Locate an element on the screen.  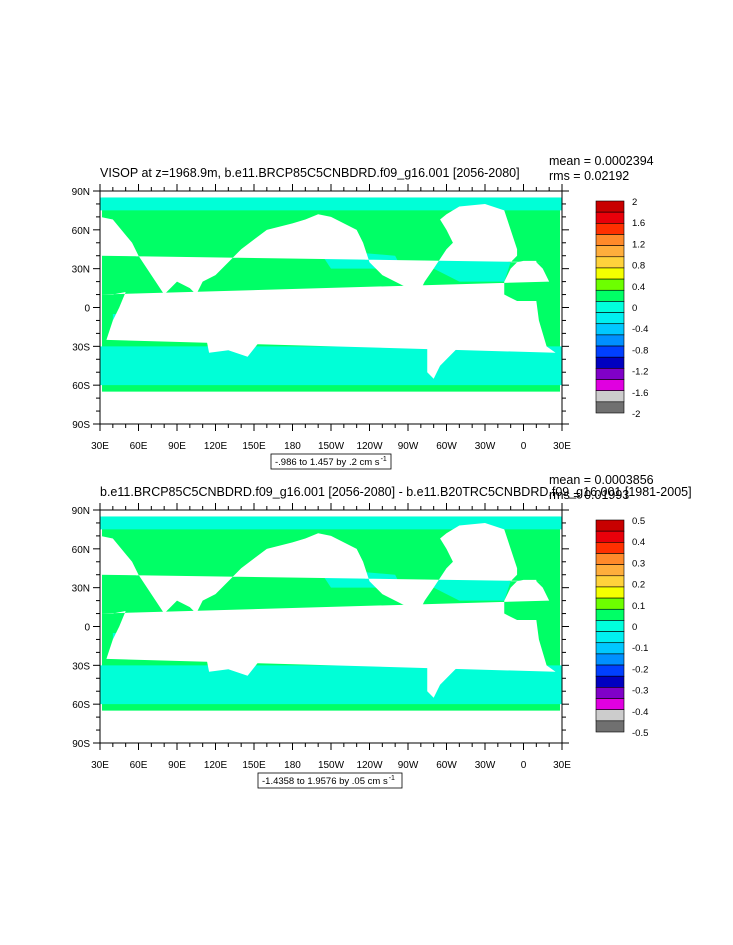
range-label: -.986 to 1.457 by .2 cm s-1 is located at coordinates (331, 462).